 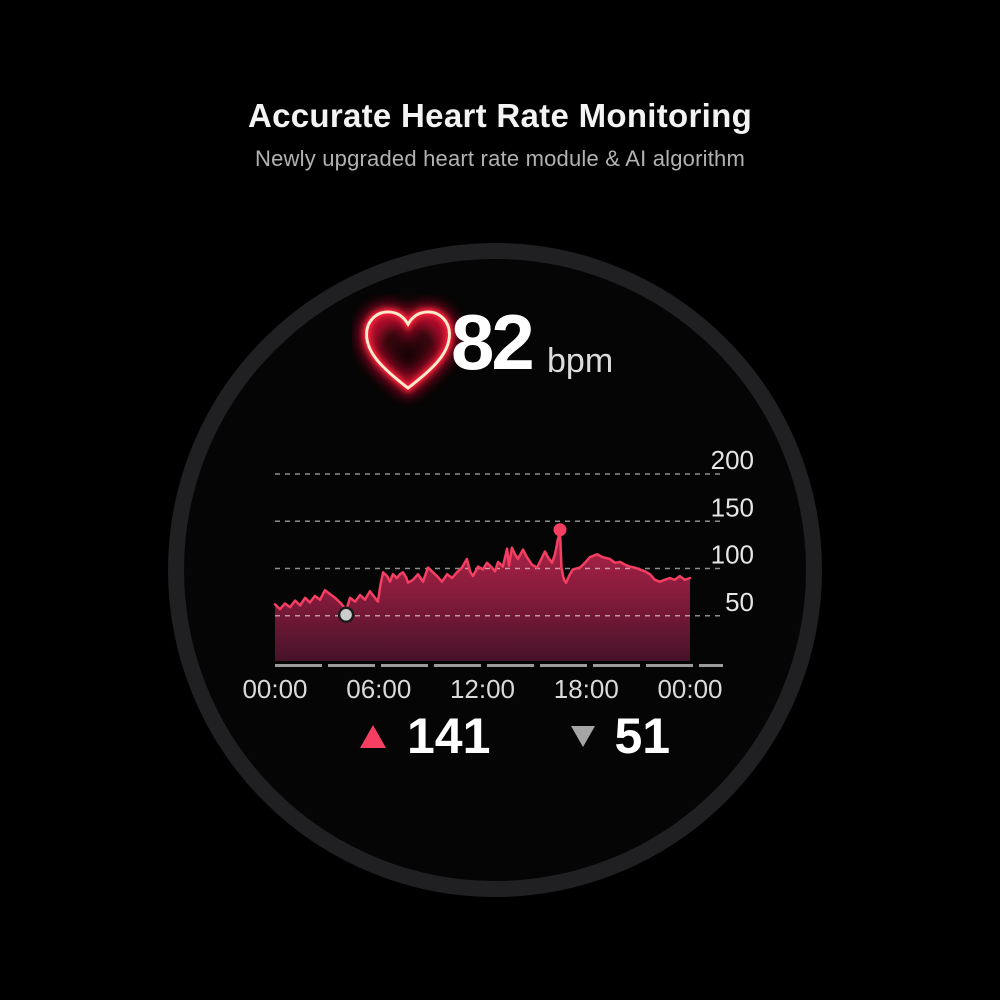 I want to click on max-heart-rate-value: 141, so click(x=449, y=736).